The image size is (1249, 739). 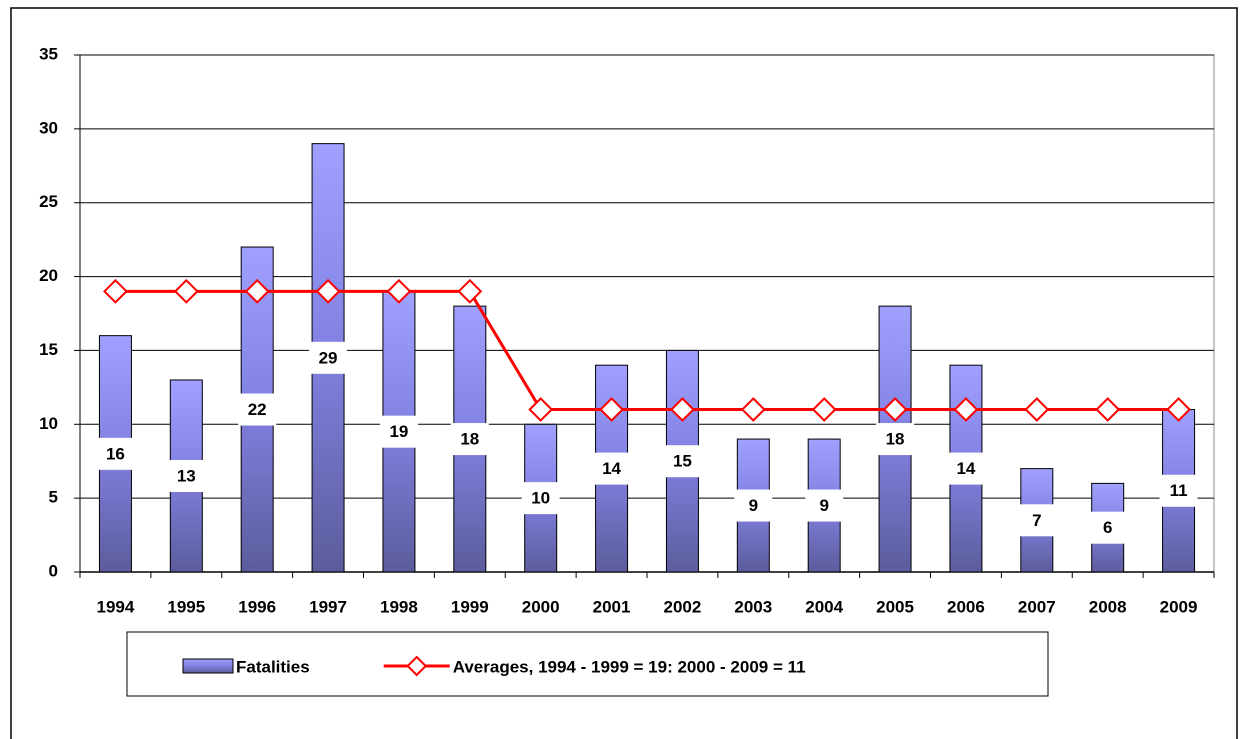 What do you see at coordinates (48, 275) in the screenshot?
I see `y-tick-label: 20` at bounding box center [48, 275].